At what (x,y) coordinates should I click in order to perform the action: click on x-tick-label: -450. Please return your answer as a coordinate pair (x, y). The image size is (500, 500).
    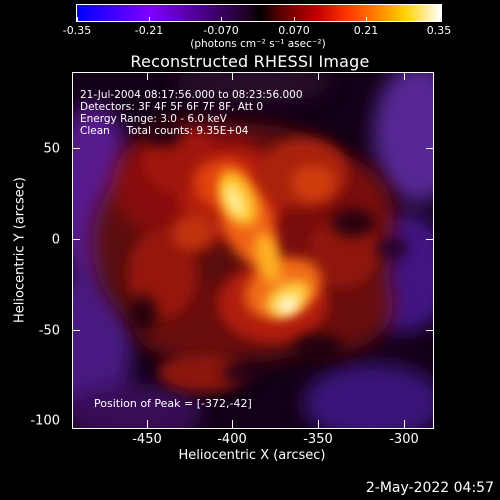
    Looking at the image, I should click on (147, 439).